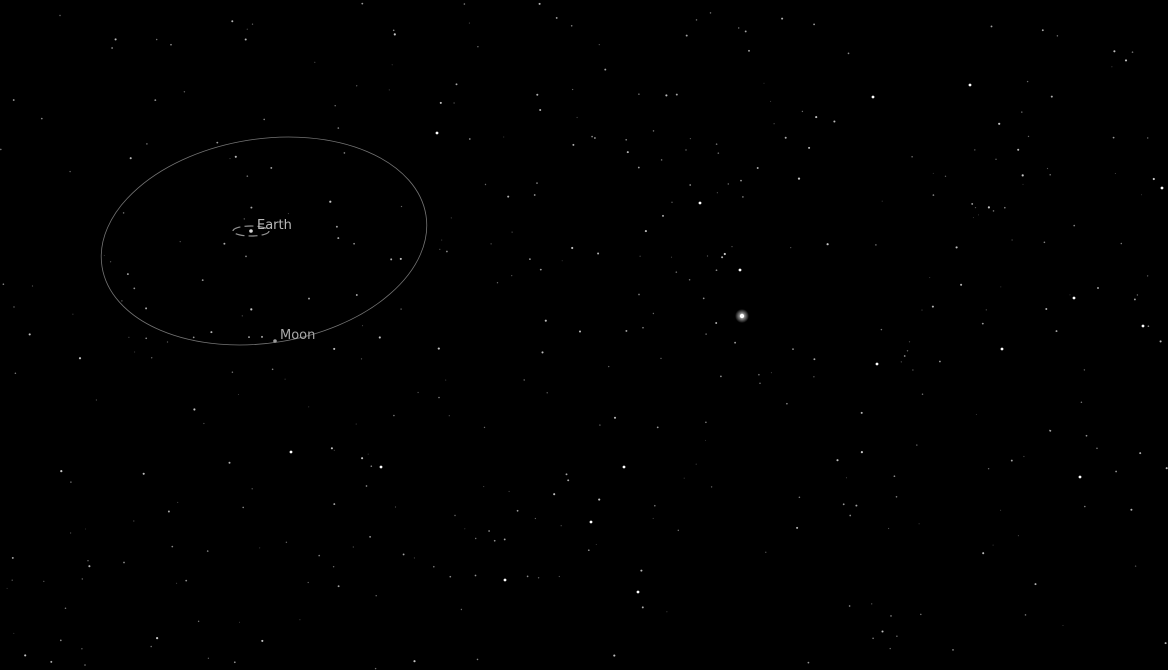  I want to click on earth-label: Earth, so click(274, 225).